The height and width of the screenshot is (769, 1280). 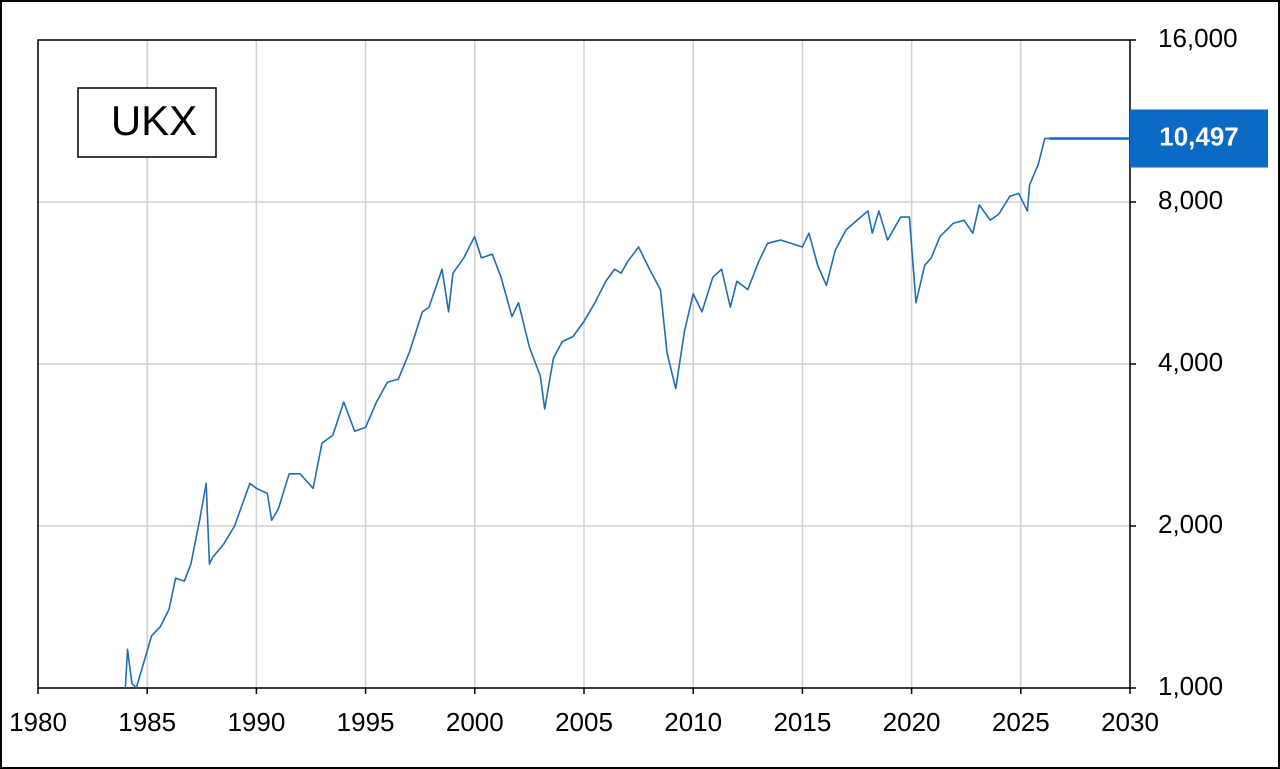 I want to click on x-tick-label: 1995, so click(x=366, y=722).